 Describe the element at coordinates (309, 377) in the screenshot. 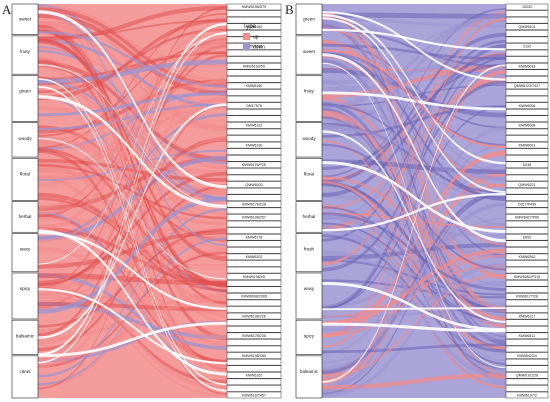

I see `source-node-balsamic` at that location.